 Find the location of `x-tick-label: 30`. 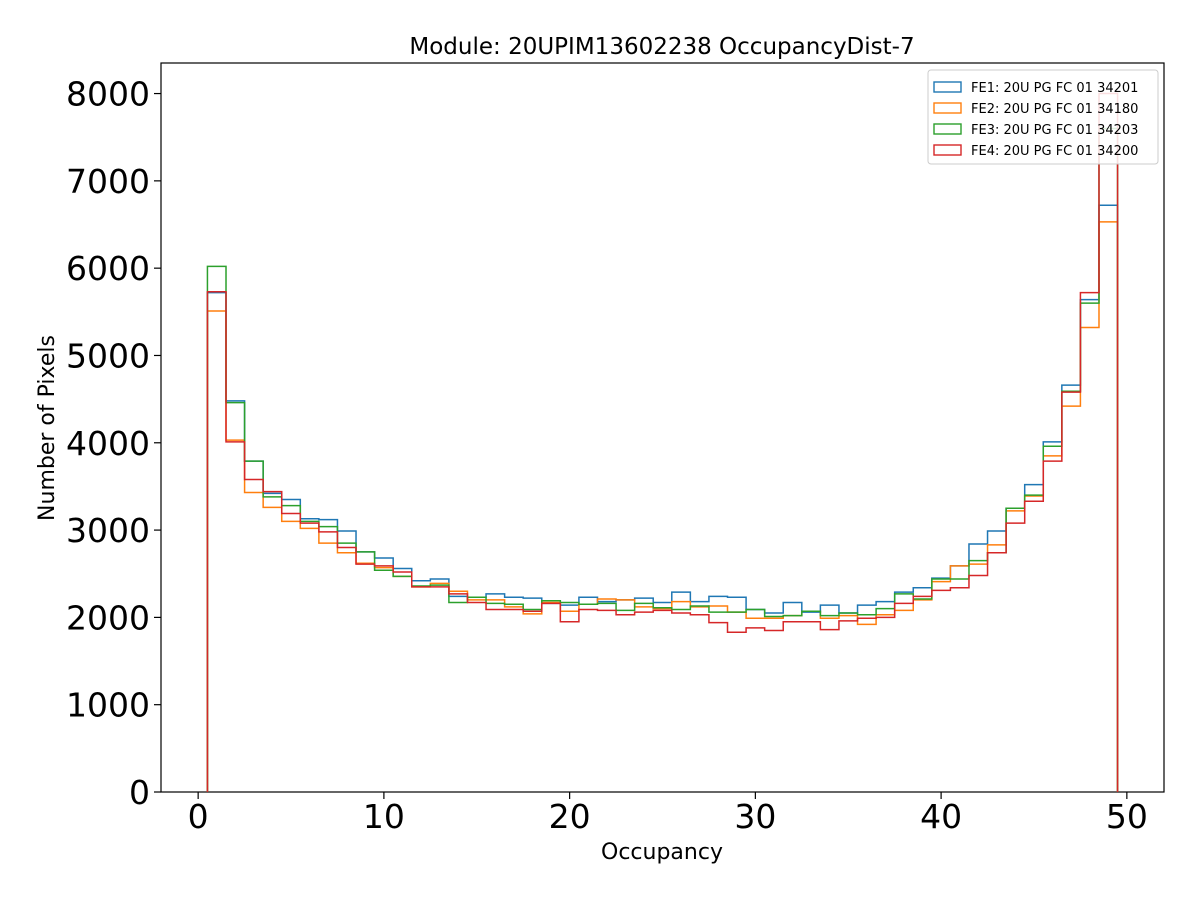

x-tick-label: 30 is located at coordinates (755, 816).